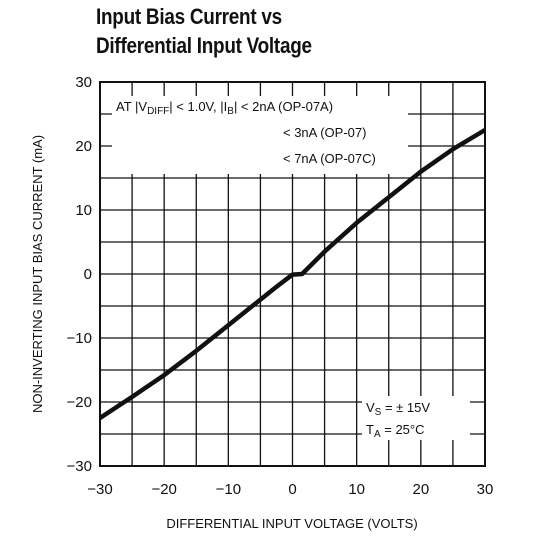 This screenshot has width=540, height=556. Describe the element at coordinates (291, 523) in the screenshot. I see `x-axis-label: DIFFERENTIAL INPUT VOLTAGE (VOLTS)` at that location.